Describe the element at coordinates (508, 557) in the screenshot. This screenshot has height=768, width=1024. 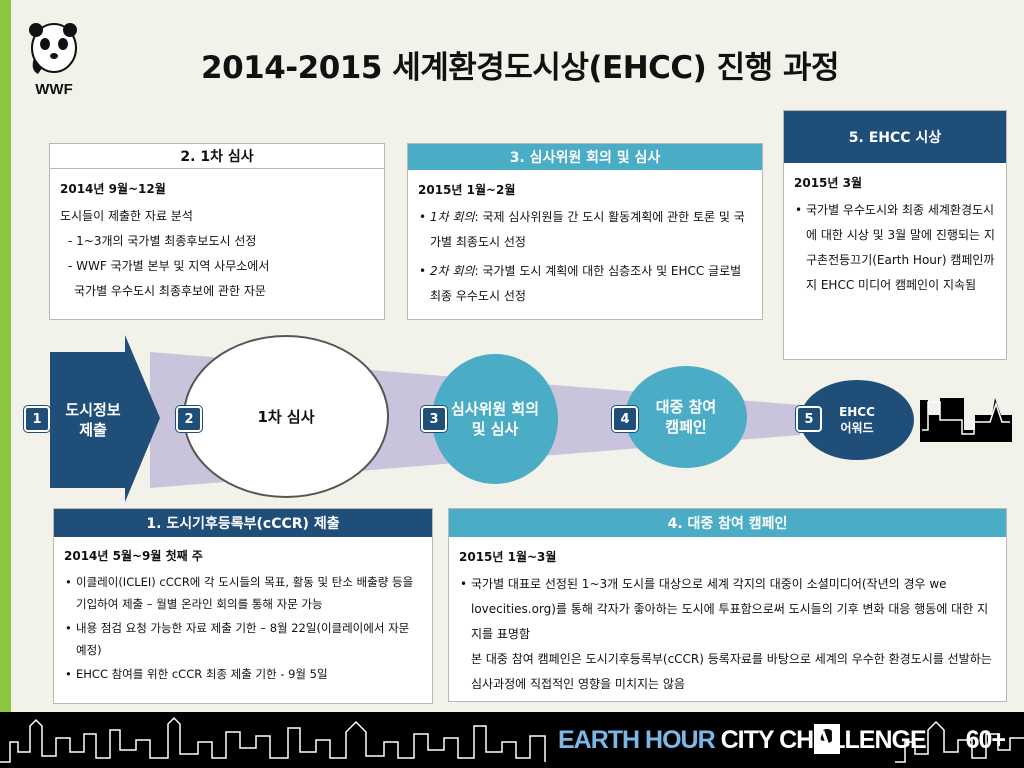
I see `campaign-date: 2015년 1월~3월` at that location.